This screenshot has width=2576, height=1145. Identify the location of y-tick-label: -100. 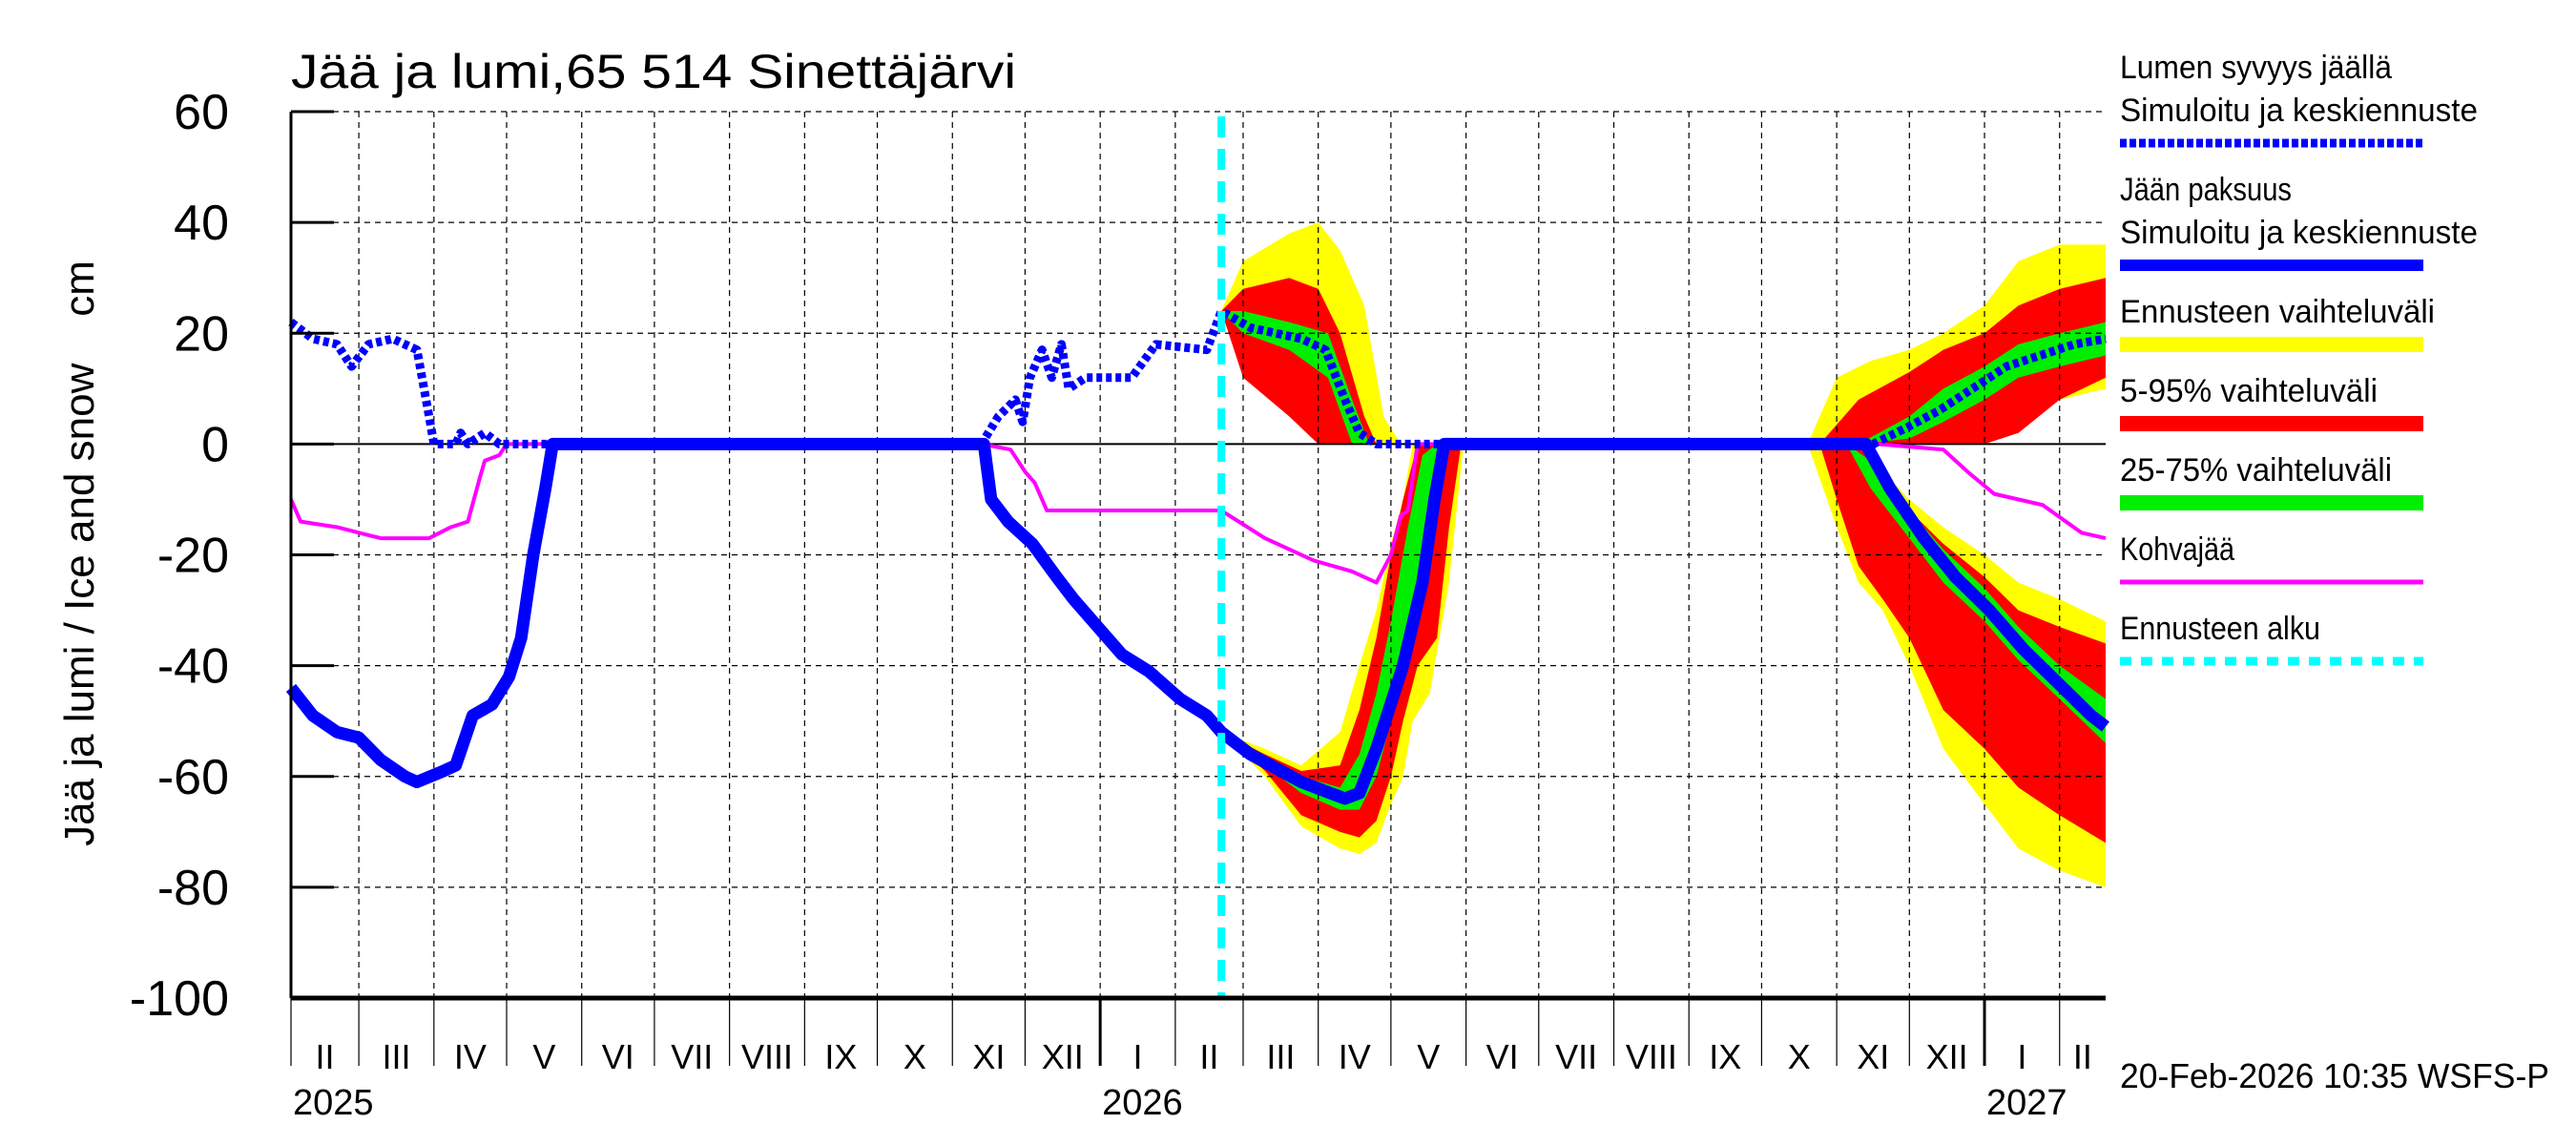
(179, 999).